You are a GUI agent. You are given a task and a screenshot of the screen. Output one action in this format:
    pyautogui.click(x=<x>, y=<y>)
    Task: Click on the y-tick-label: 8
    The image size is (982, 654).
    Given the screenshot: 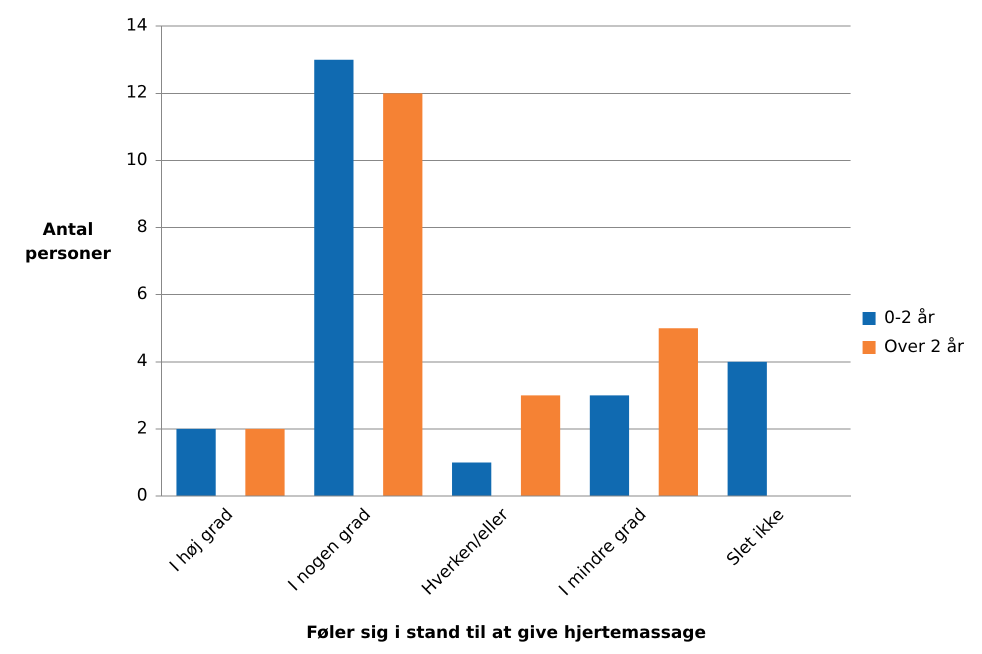 What is the action you would take?
    pyautogui.click(x=142, y=226)
    